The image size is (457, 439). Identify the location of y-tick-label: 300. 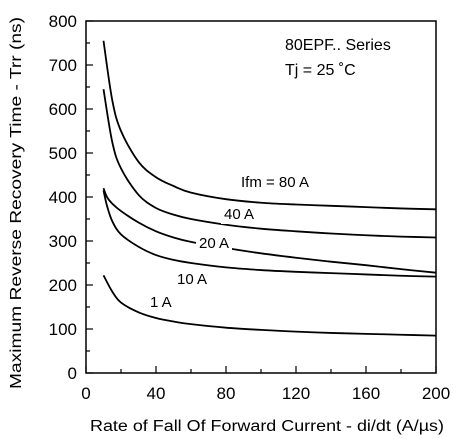
(63, 241).